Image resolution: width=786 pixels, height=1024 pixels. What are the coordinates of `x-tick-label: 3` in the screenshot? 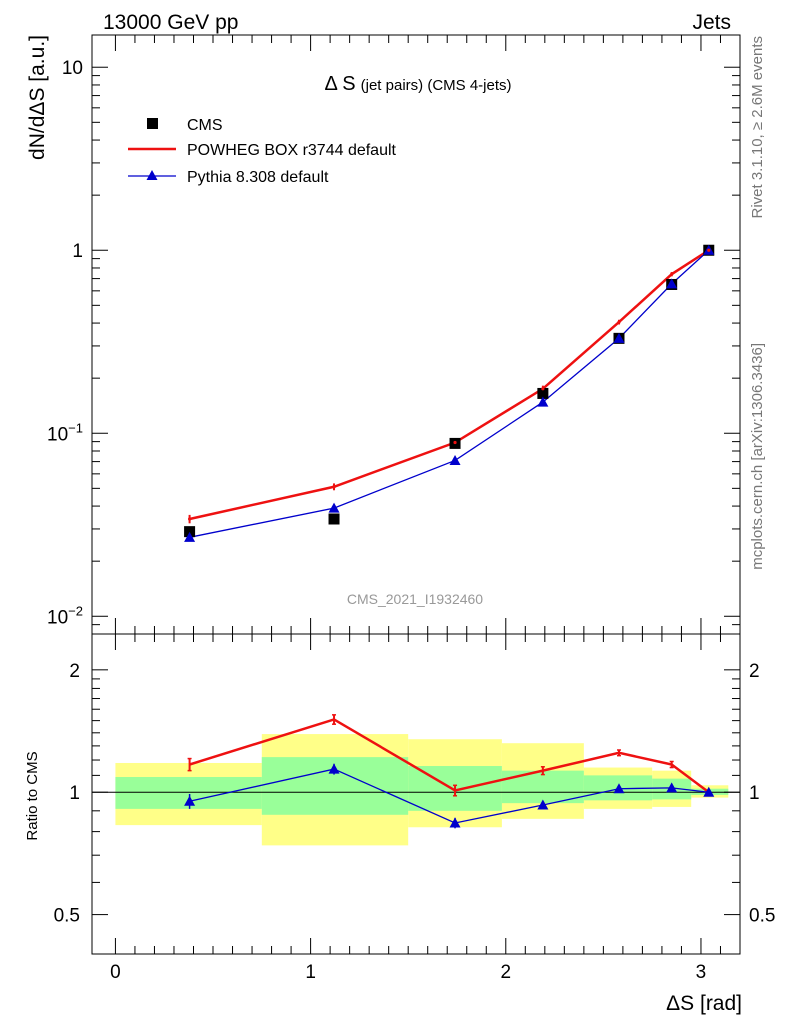 It's located at (701, 972).